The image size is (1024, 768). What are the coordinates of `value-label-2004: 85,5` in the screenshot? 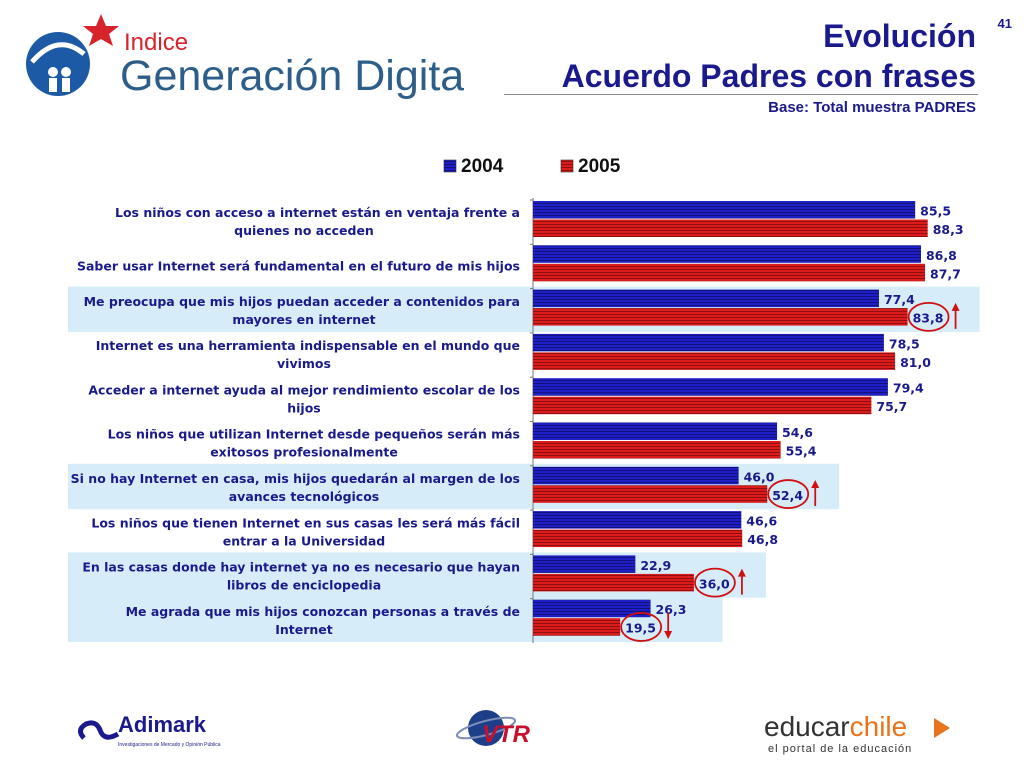 It's located at (935, 211).